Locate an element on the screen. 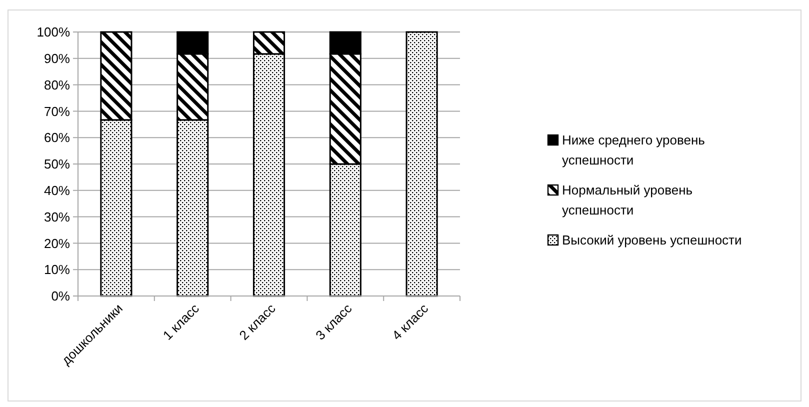 The width and height of the screenshot is (809, 407). y-tick-label: 40% is located at coordinates (57, 190).